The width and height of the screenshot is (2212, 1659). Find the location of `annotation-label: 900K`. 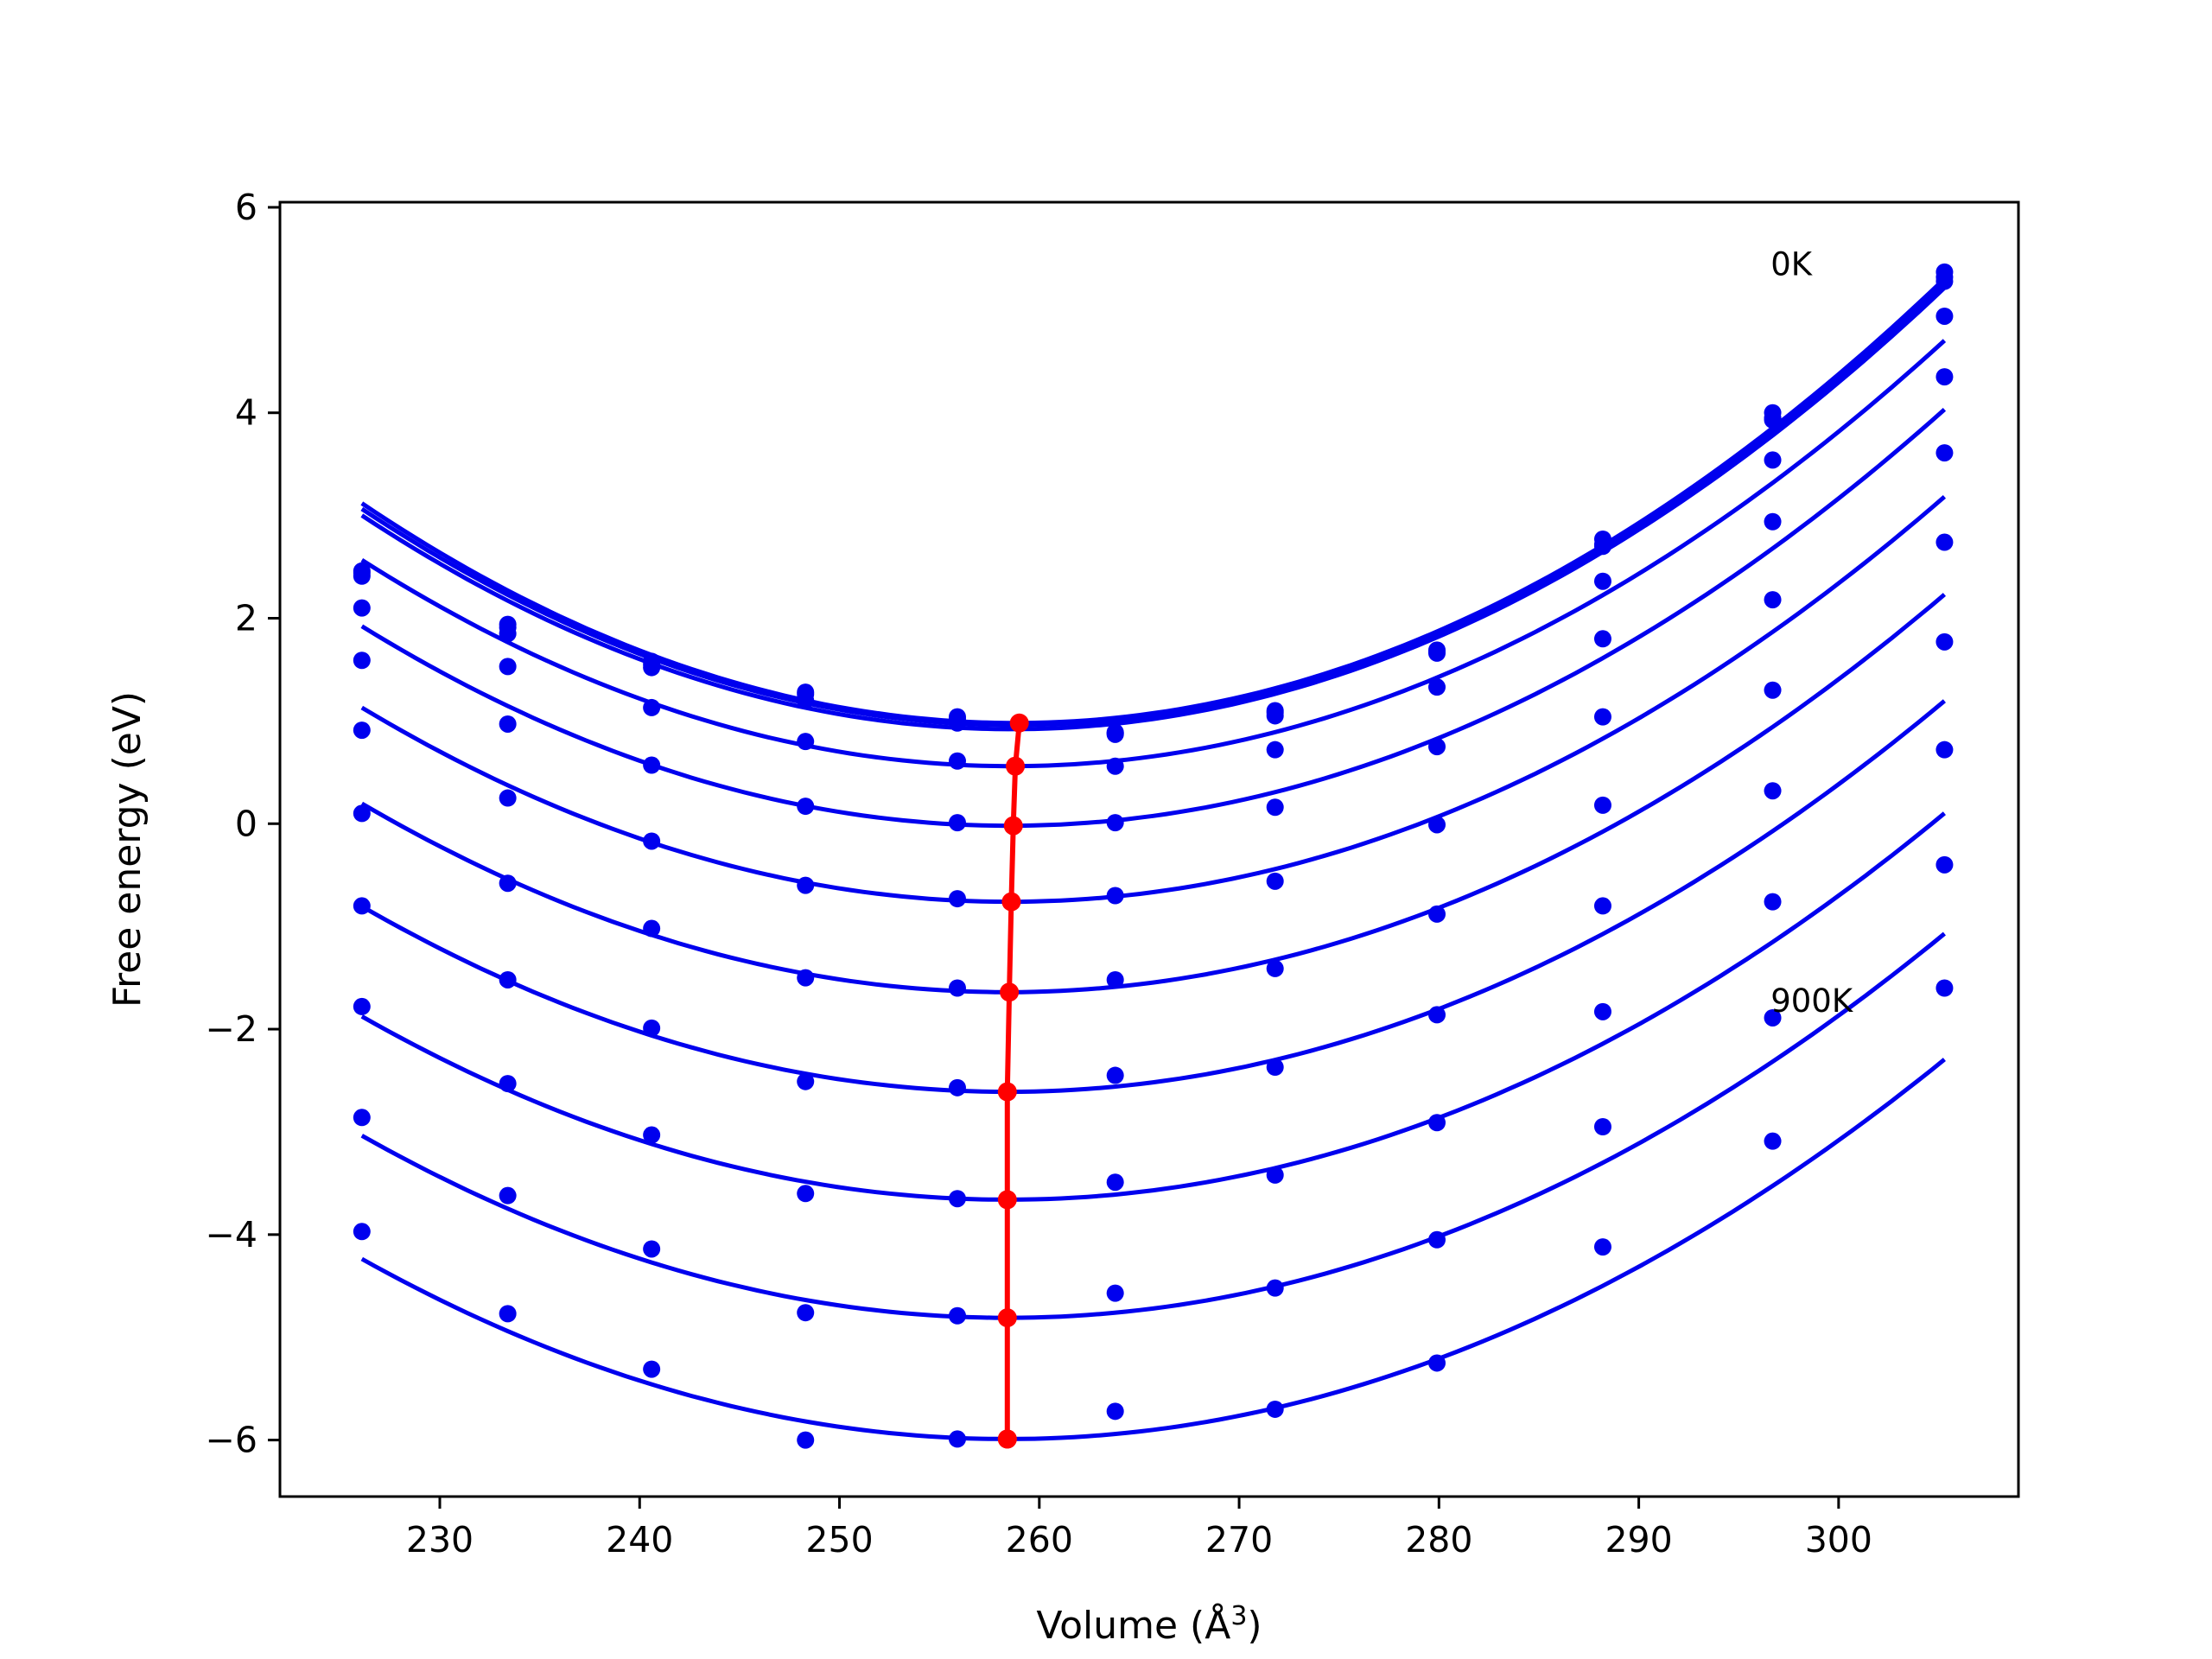

annotation-label: 900K is located at coordinates (1812, 1001).